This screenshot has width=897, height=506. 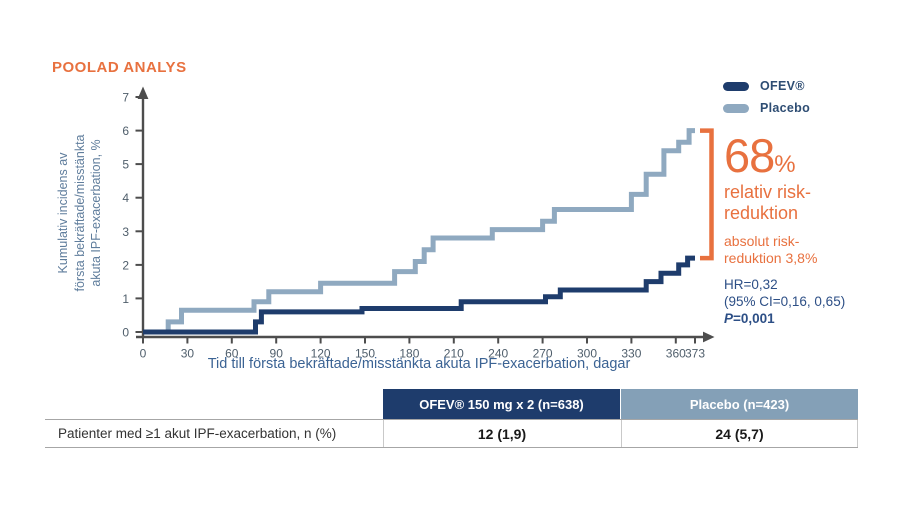 I want to click on y-tick-label: 1, so click(x=125, y=299).